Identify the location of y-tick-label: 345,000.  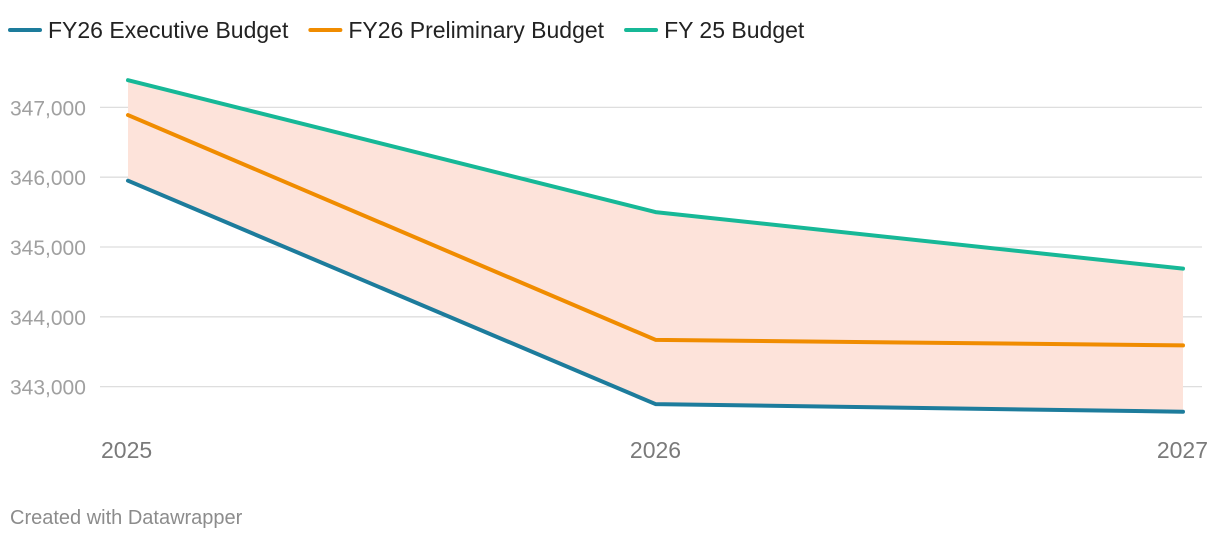
(48, 248).